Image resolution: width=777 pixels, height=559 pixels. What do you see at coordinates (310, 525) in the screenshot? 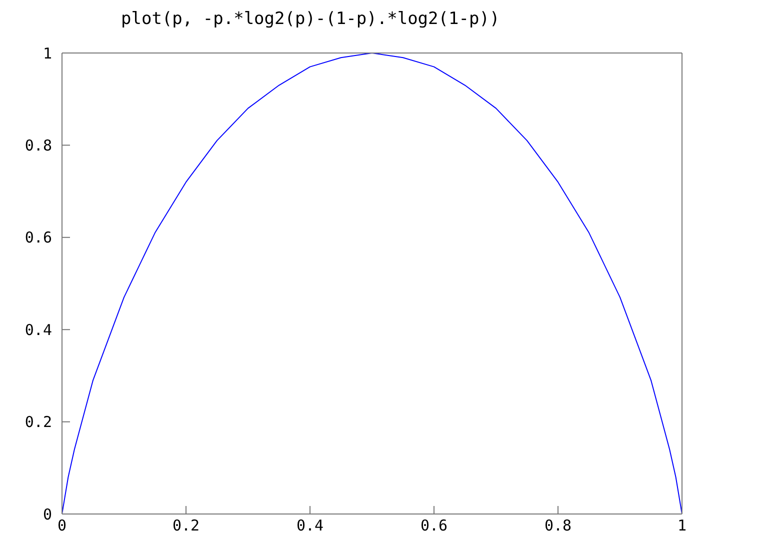
I see `x-tick-label: 0.4` at bounding box center [310, 525].